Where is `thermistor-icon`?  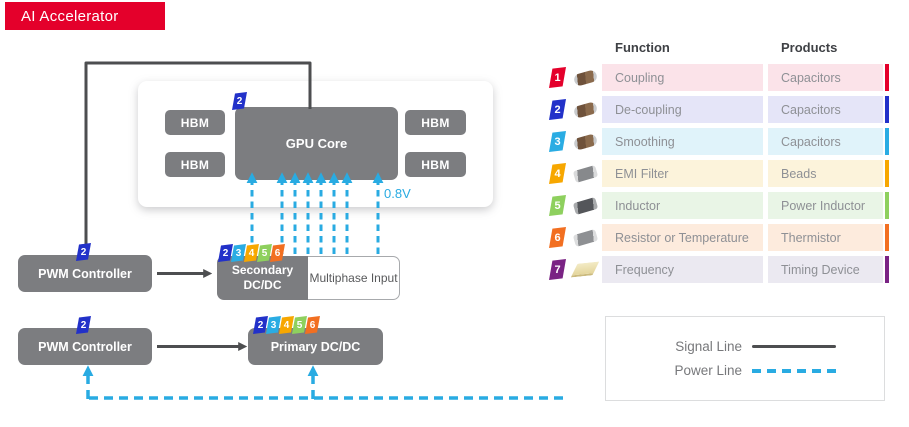 thermistor-icon is located at coordinates (585, 237).